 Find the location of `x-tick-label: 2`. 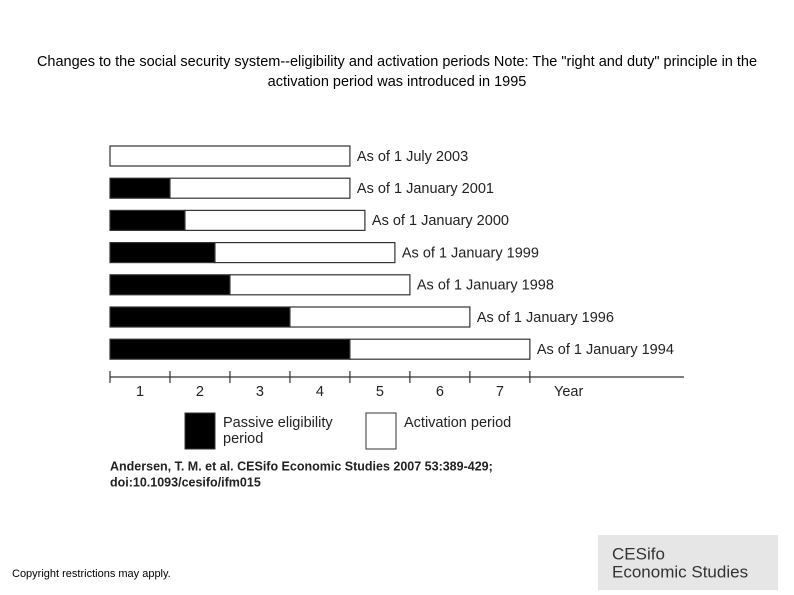

x-tick-label: 2 is located at coordinates (200, 392).